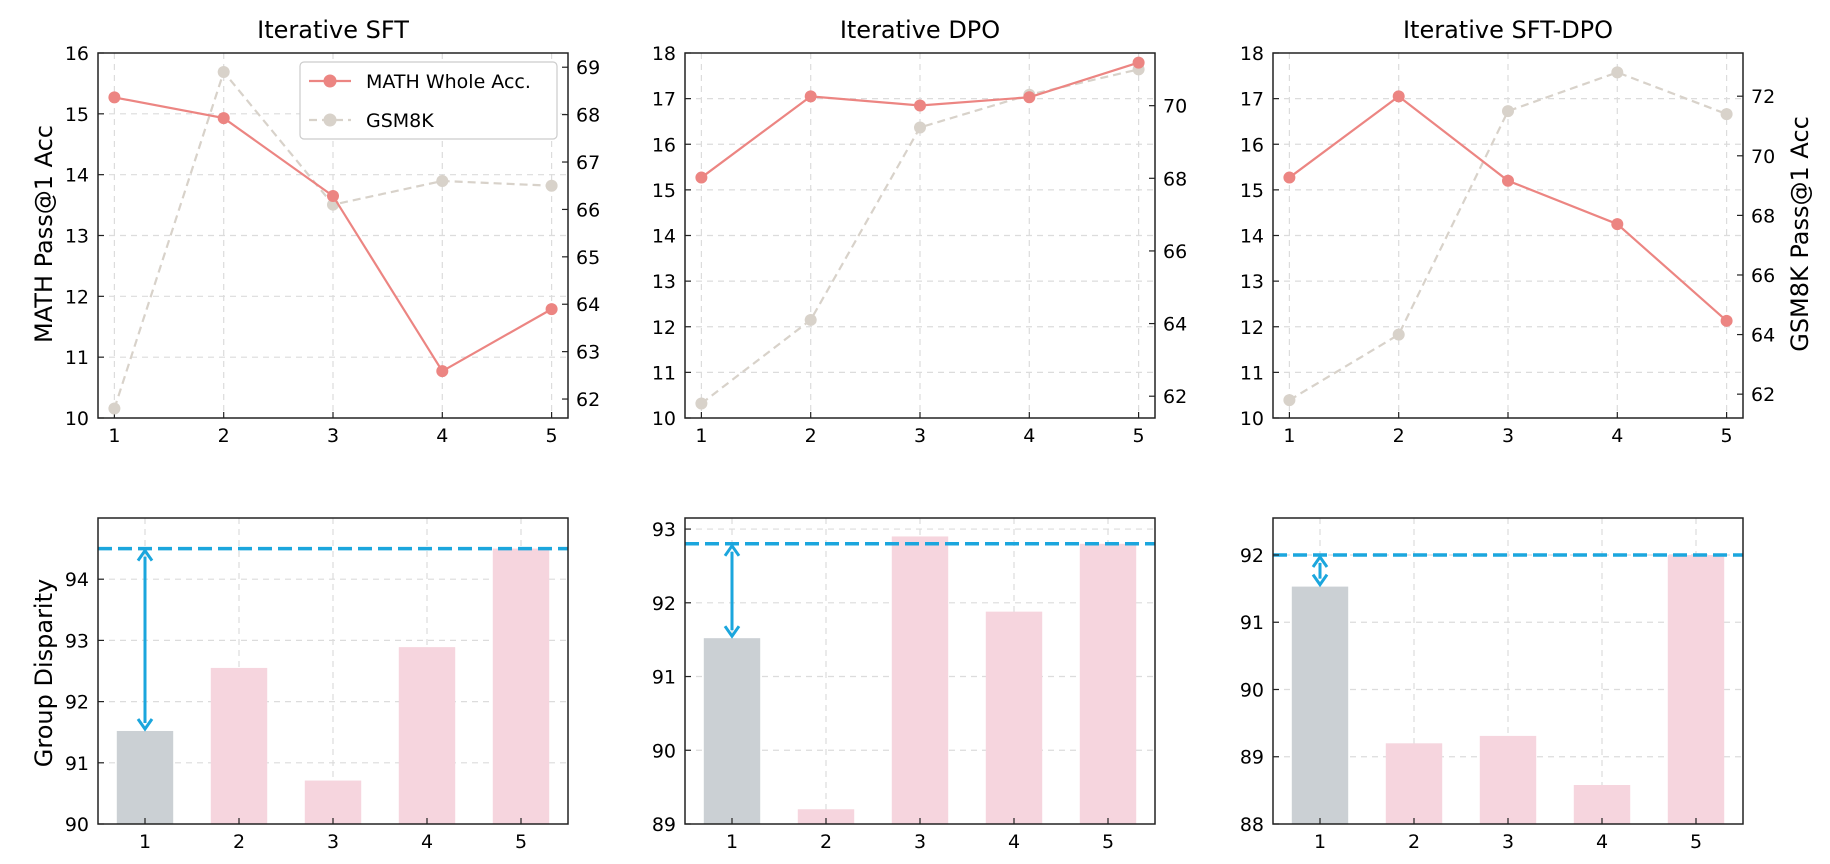  Describe the element at coordinates (1507, 236) in the screenshot. I see `gsm8k-series-line` at that location.